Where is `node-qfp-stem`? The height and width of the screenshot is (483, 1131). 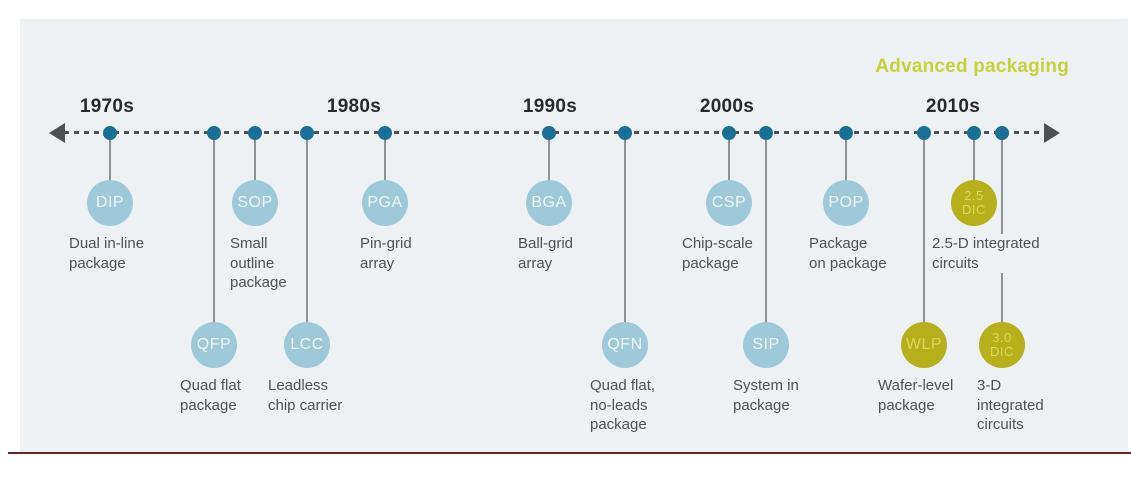
node-qfp-stem is located at coordinates (214, 231).